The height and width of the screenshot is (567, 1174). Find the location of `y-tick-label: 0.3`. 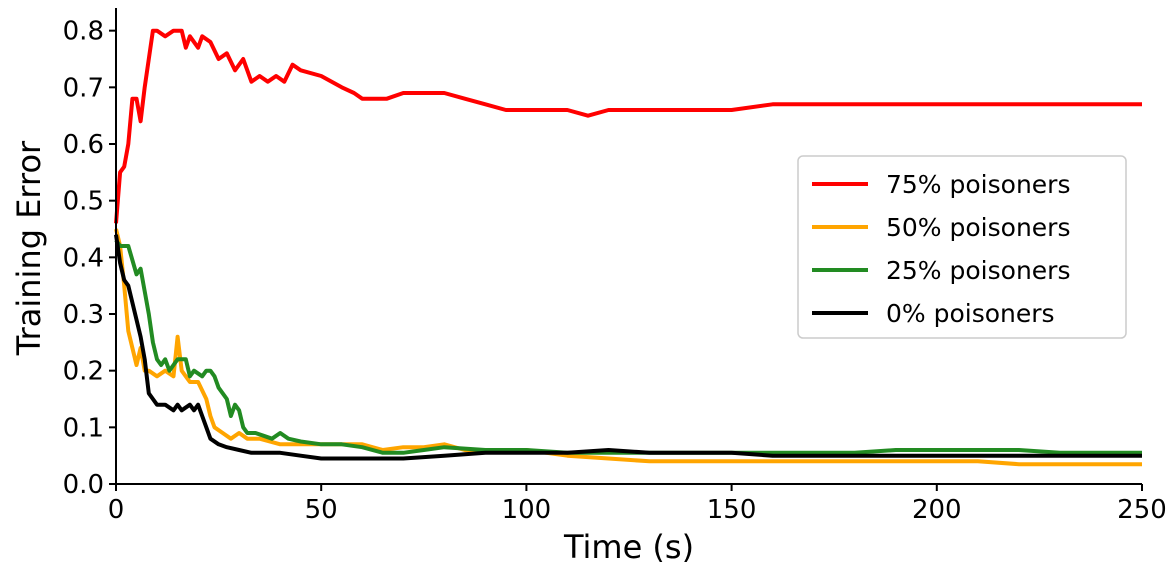

y-tick-label: 0.3 is located at coordinates (83, 315).